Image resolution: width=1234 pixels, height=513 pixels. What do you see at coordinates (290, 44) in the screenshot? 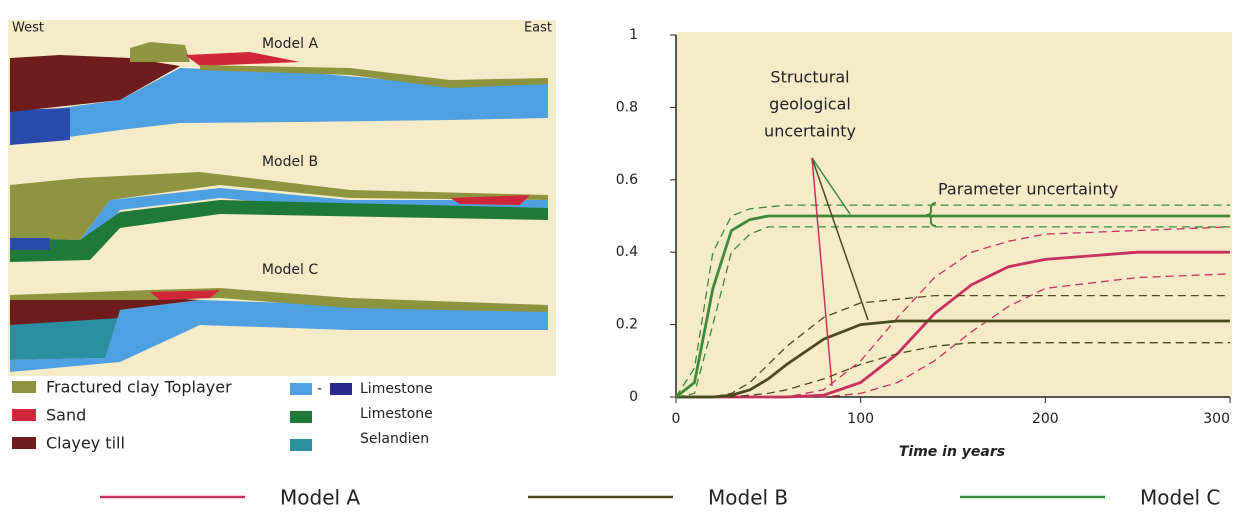
I see `model-label: Model A` at bounding box center [290, 44].